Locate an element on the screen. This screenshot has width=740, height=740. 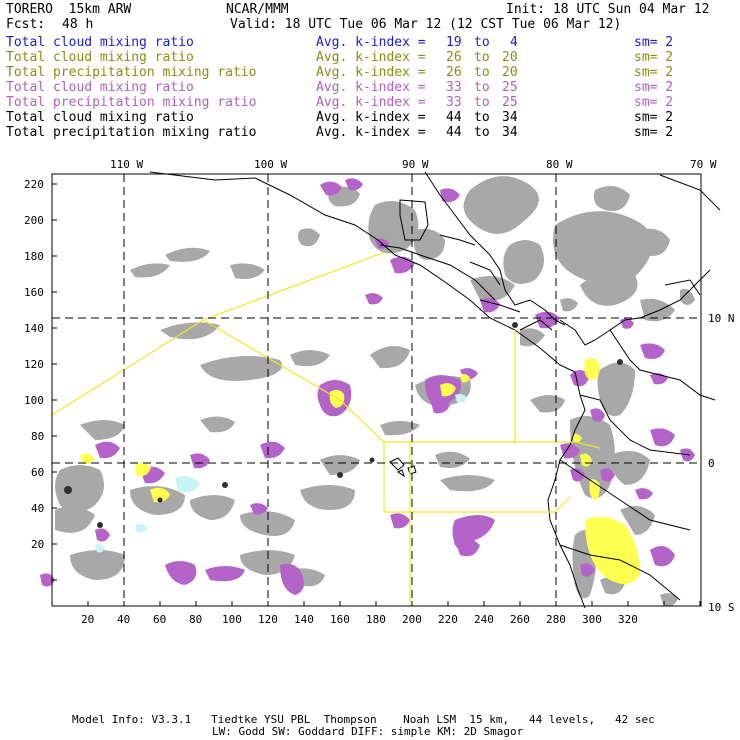
x-tick-label: 300 is located at coordinates (592, 619).